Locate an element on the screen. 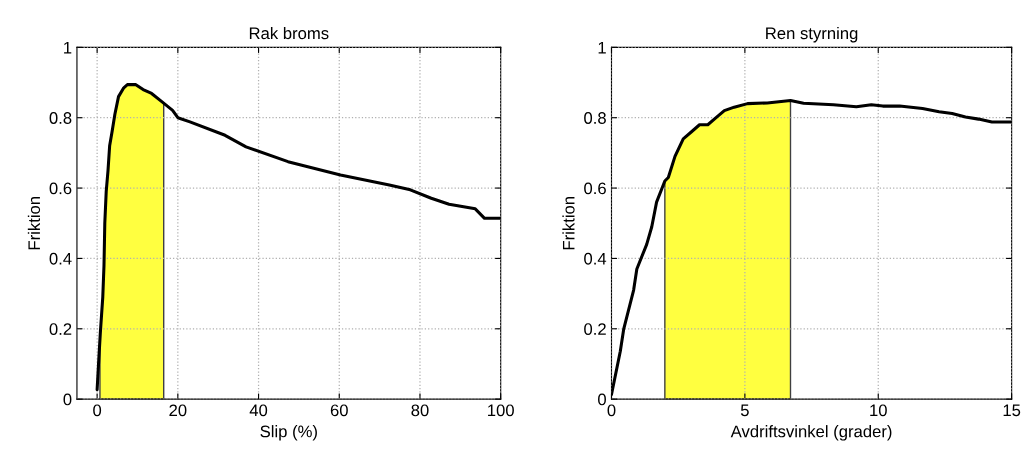  x-tick-label: 20 is located at coordinates (178, 410).